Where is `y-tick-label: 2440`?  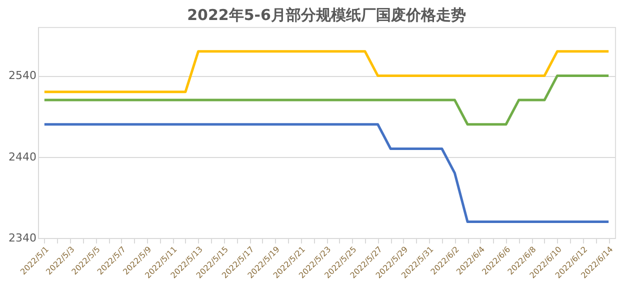 y-tick-label: 2440 is located at coordinates (22, 157).